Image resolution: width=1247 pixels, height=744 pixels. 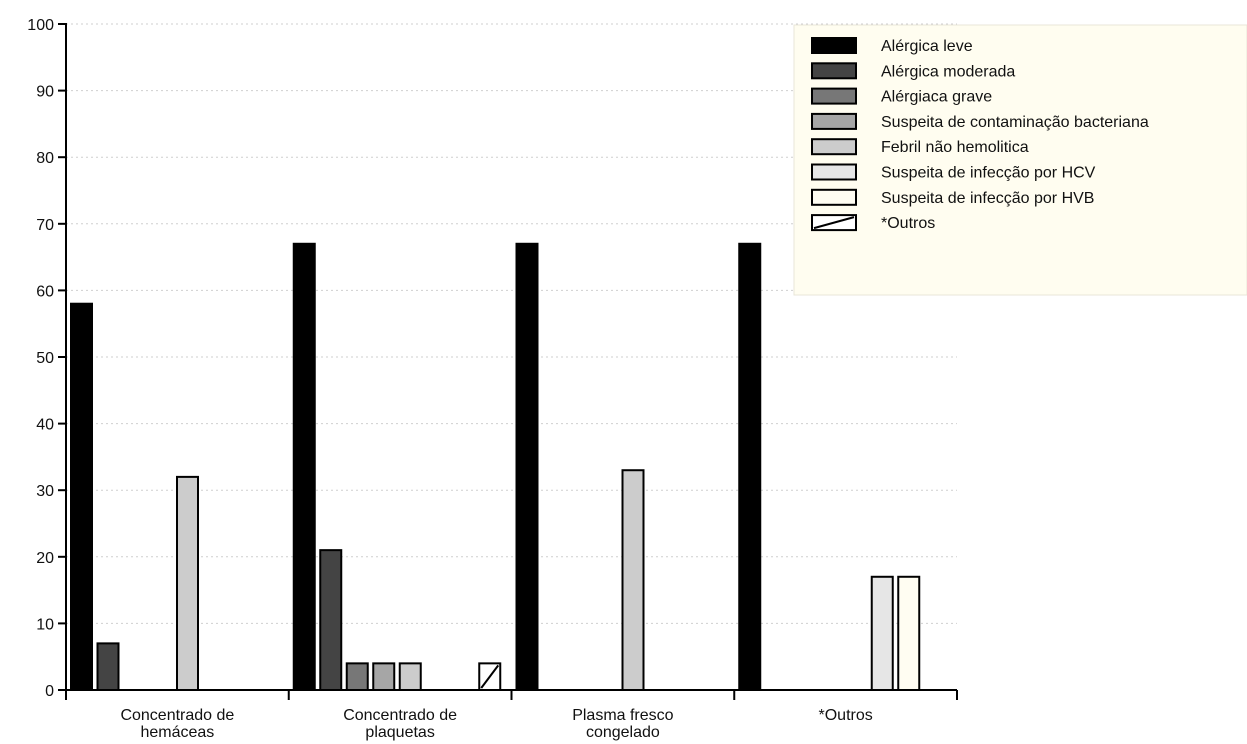 I want to click on legend-label: Alérgica moderada, so click(x=948, y=71).